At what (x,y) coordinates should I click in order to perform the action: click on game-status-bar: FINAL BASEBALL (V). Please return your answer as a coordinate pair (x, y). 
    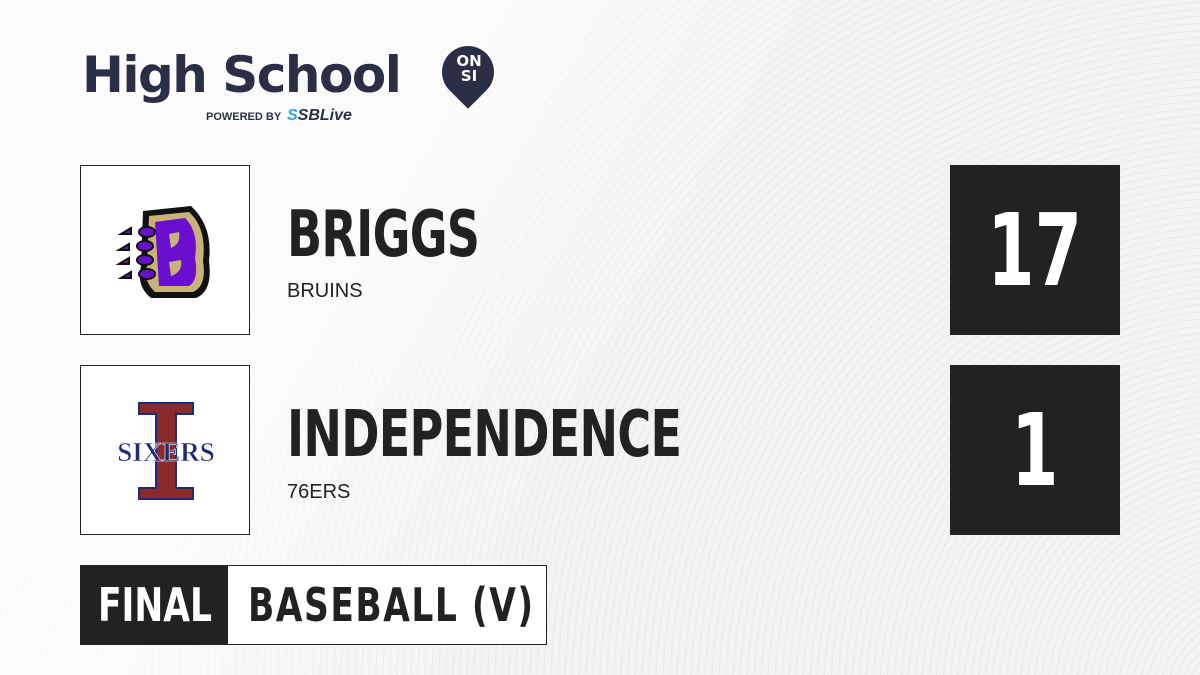
    Looking at the image, I should click on (313, 605).